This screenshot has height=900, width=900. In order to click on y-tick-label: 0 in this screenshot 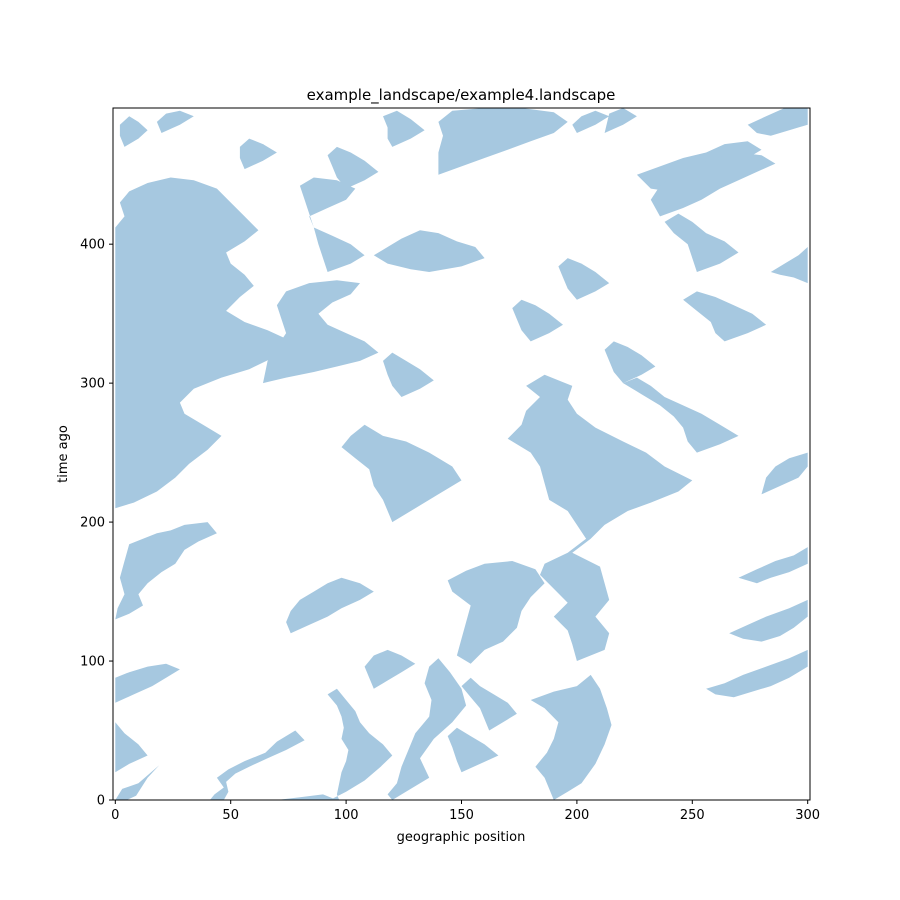, I will do `click(101, 801)`.